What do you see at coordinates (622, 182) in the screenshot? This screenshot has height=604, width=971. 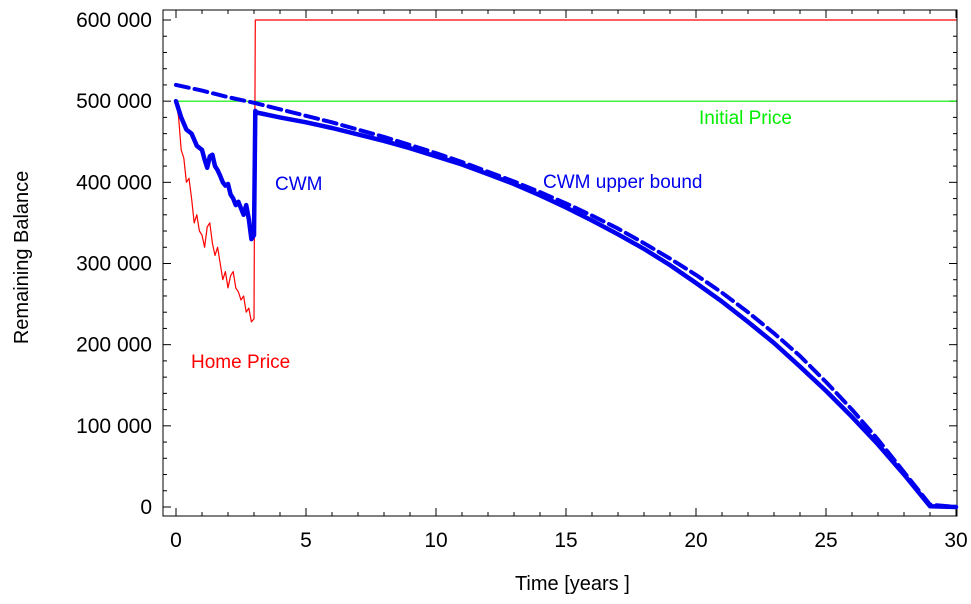 I see `annotation-cwm-upper-bound: CWM upper bound` at bounding box center [622, 182].